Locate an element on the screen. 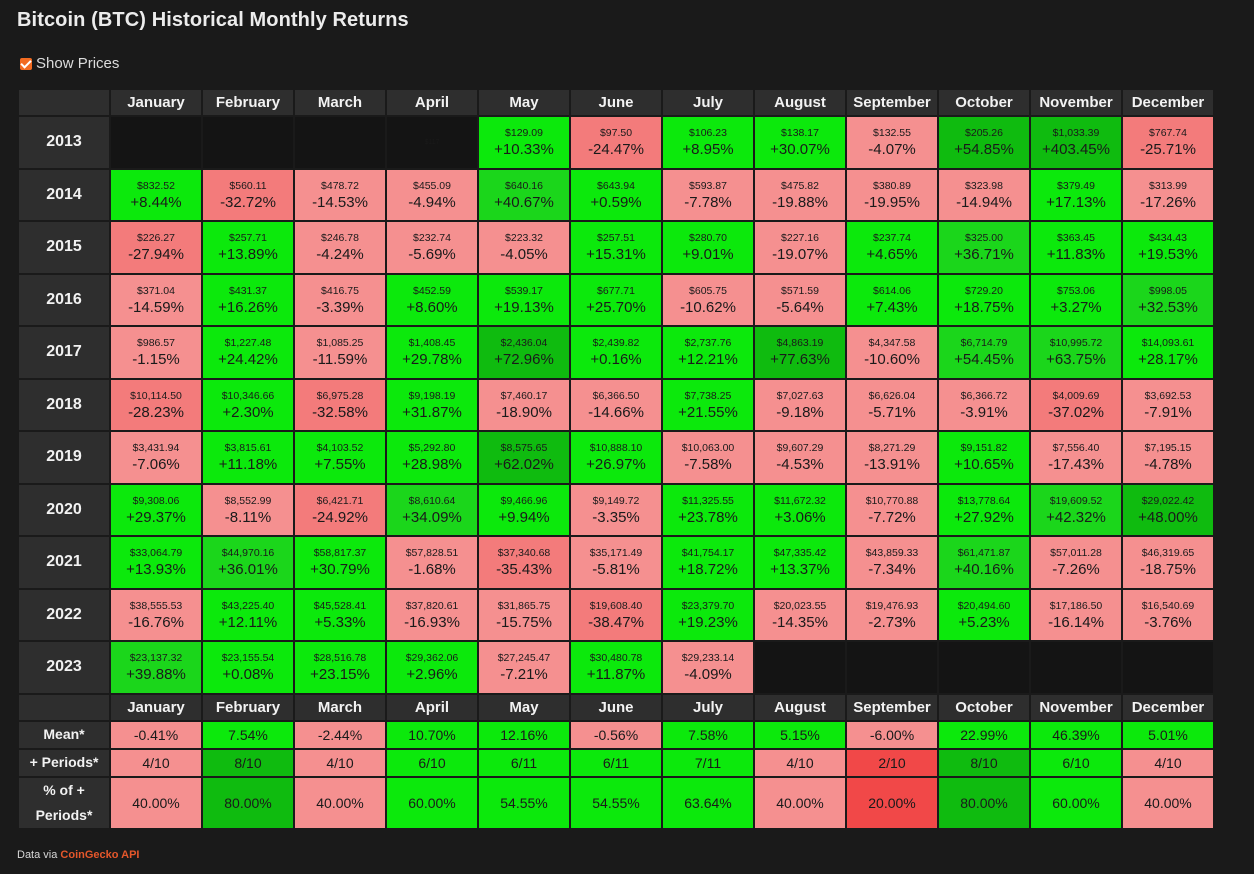 The width and height of the screenshot is (1254, 874). stat-cell-1-august: 4/10 is located at coordinates (800, 762).